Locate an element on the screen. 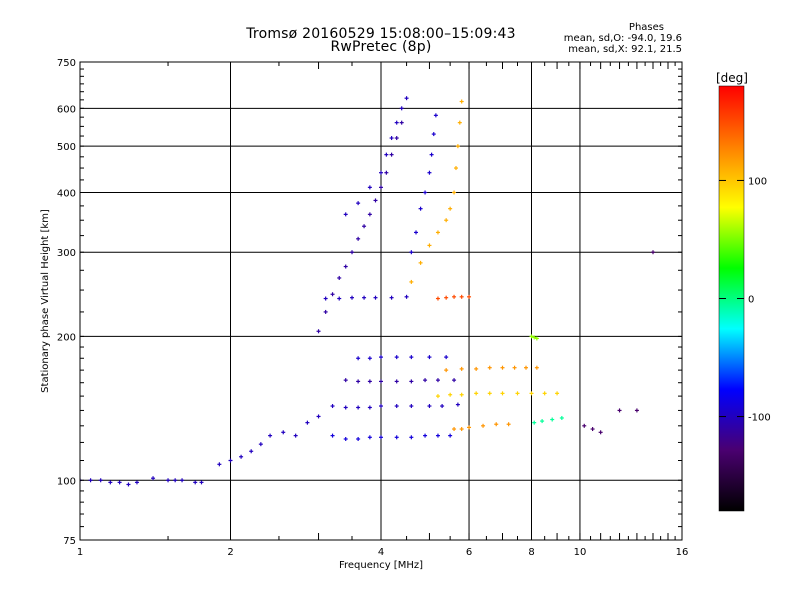 This screenshot has width=800, height=600. phase-stats-o: mean, sd,O: -94.0, 19.6 is located at coordinates (622, 38).